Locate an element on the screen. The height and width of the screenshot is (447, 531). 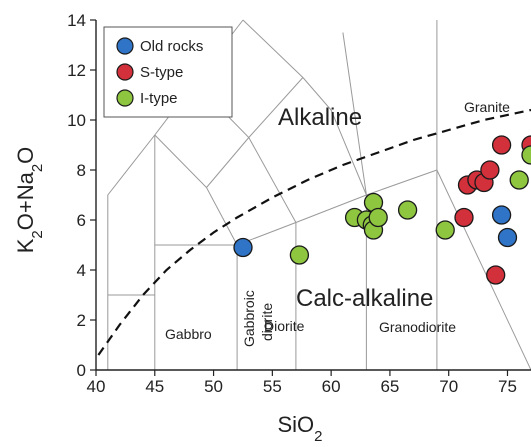
x-axis-ticks: 40 45 50 55 60 65 70 75 is located at coordinates (302, 383).